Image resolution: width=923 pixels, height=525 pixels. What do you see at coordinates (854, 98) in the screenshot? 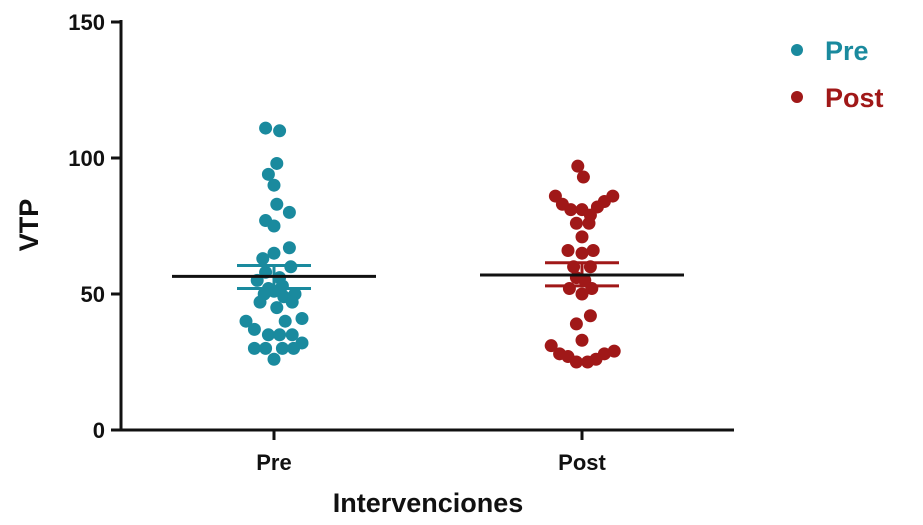
I see `legend-label: Post` at bounding box center [854, 98].